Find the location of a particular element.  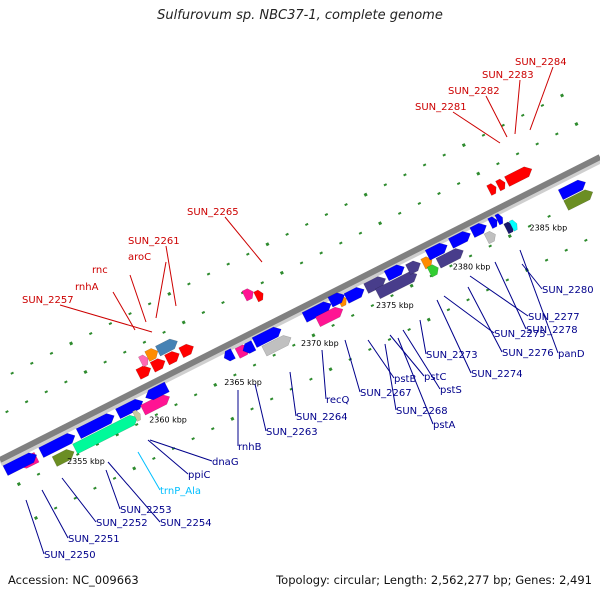

gene-sun2257 is located at coordinates (143, 372).